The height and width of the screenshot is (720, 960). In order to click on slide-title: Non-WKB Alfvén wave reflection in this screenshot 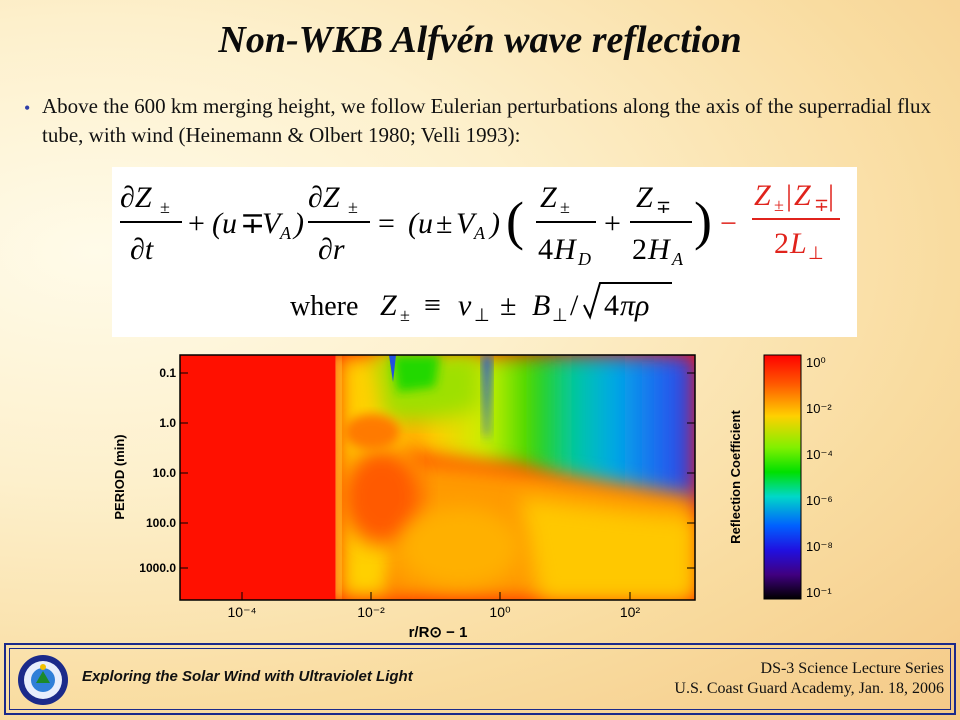, I will do `click(480, 40)`.